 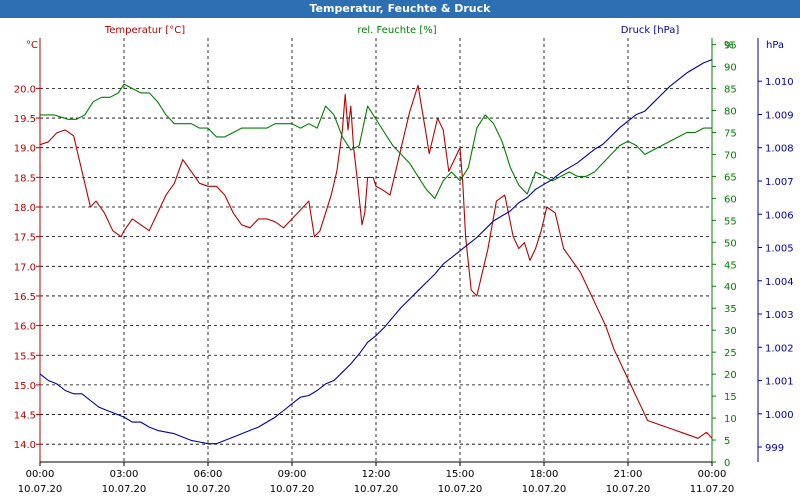 I want to click on temperature-tick-label: 17.5, so click(x=25, y=238).